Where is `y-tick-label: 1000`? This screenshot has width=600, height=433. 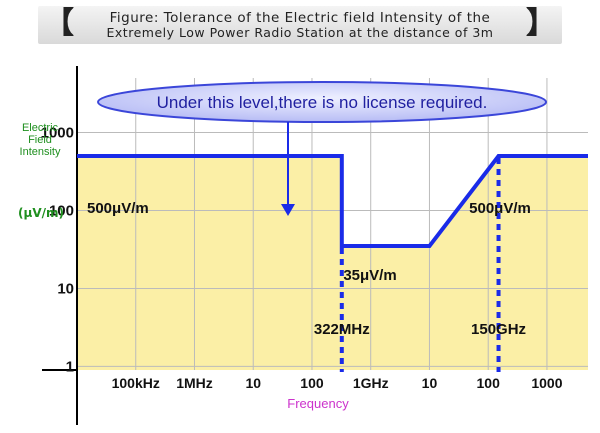 y-tick-label: 1000 is located at coordinates (57, 133).